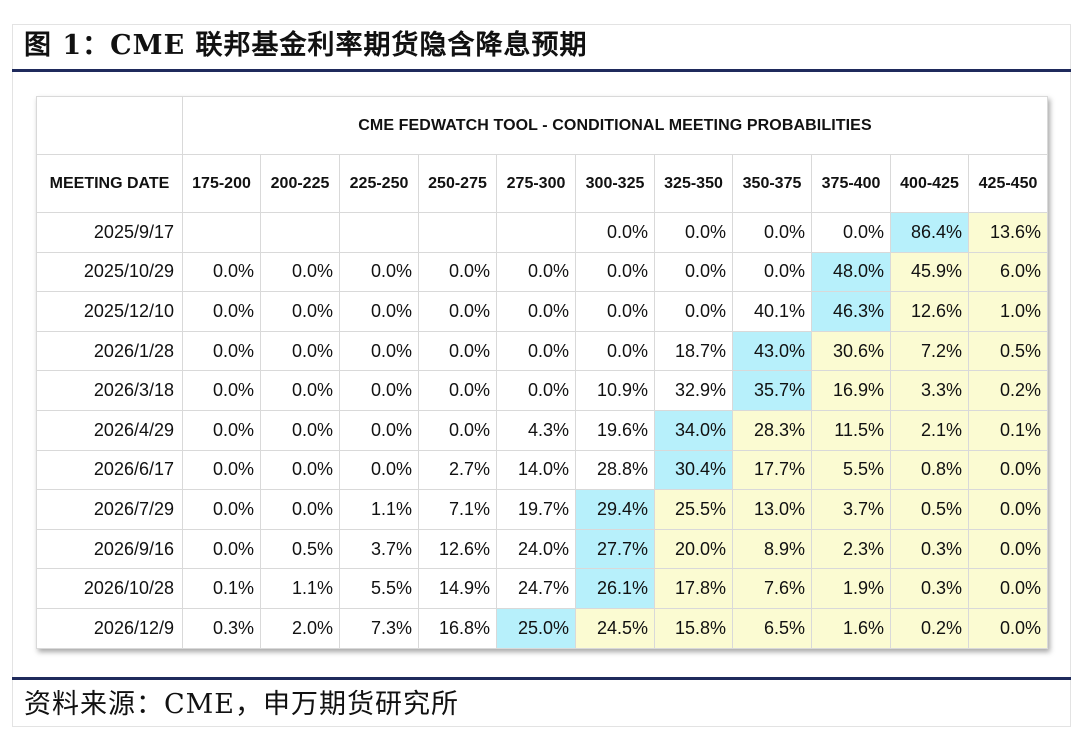  I want to click on table-row: 2025/9/17 0.0% 0.0% 0.0% 0.0% 86.4% 13.6%, so click(542, 232).